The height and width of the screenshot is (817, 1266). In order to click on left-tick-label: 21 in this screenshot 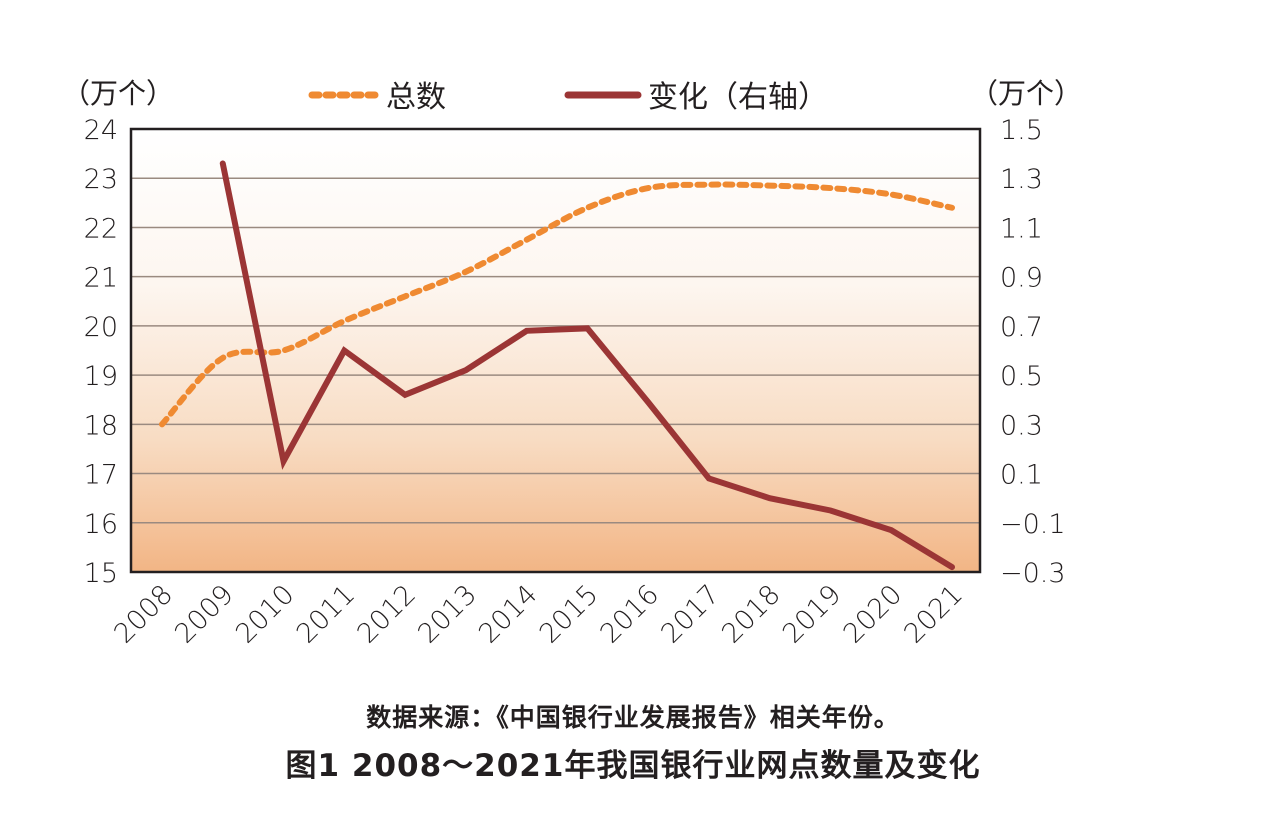, I will do `click(101, 278)`.